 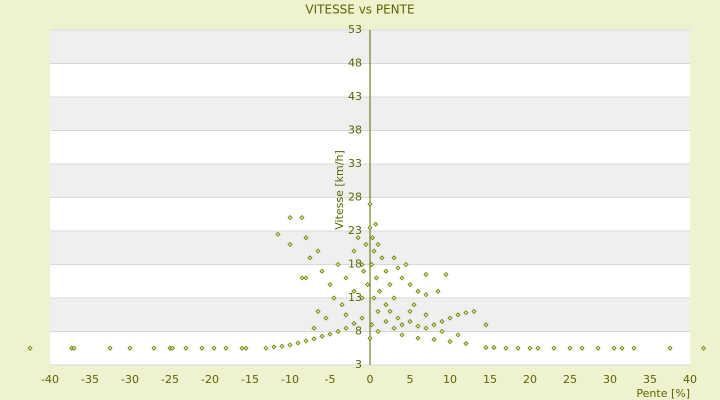 I want to click on x-tick-label: -15, so click(x=250, y=379).